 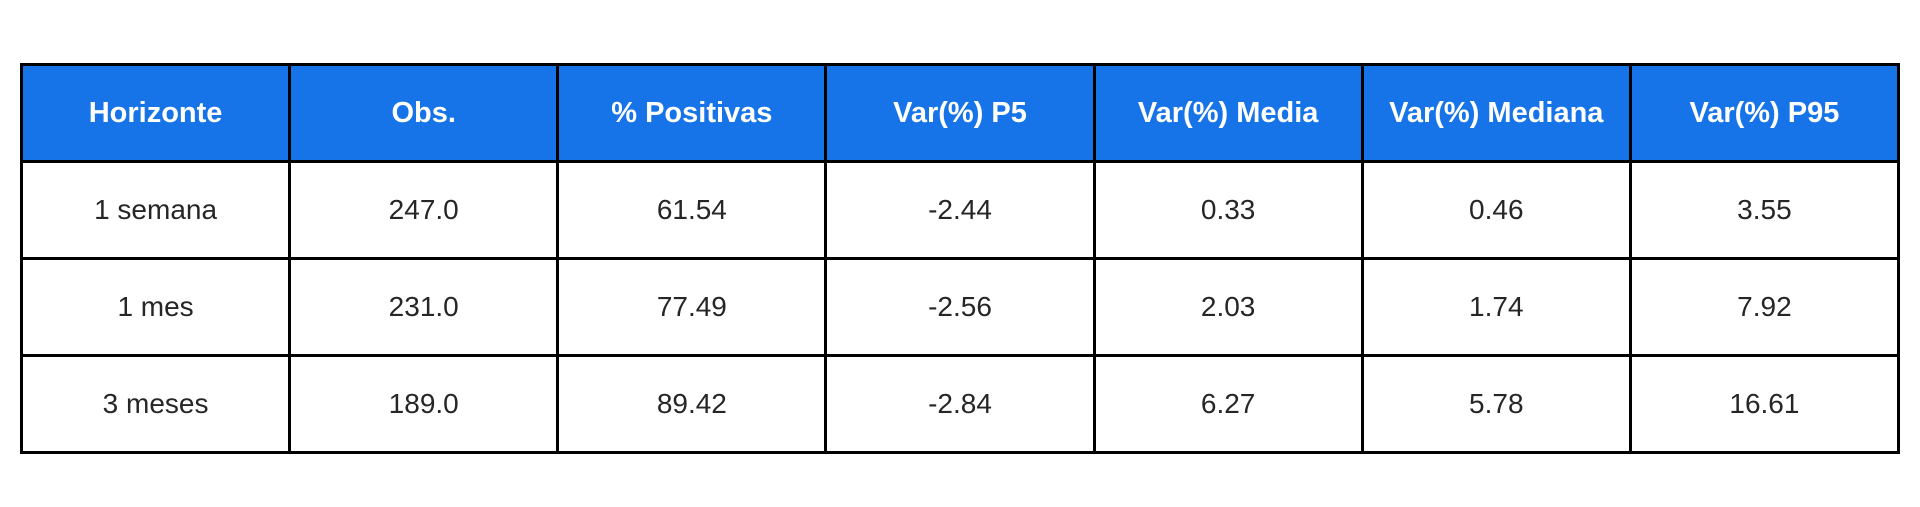 What do you see at coordinates (692, 404) in the screenshot?
I see `table-cell: 89.42` at bounding box center [692, 404].